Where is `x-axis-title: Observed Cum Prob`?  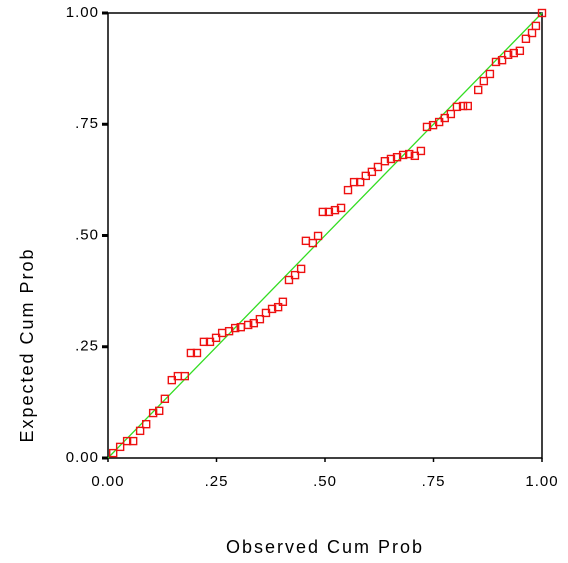
x-axis-title: Observed Cum Prob is located at coordinates (325, 547).